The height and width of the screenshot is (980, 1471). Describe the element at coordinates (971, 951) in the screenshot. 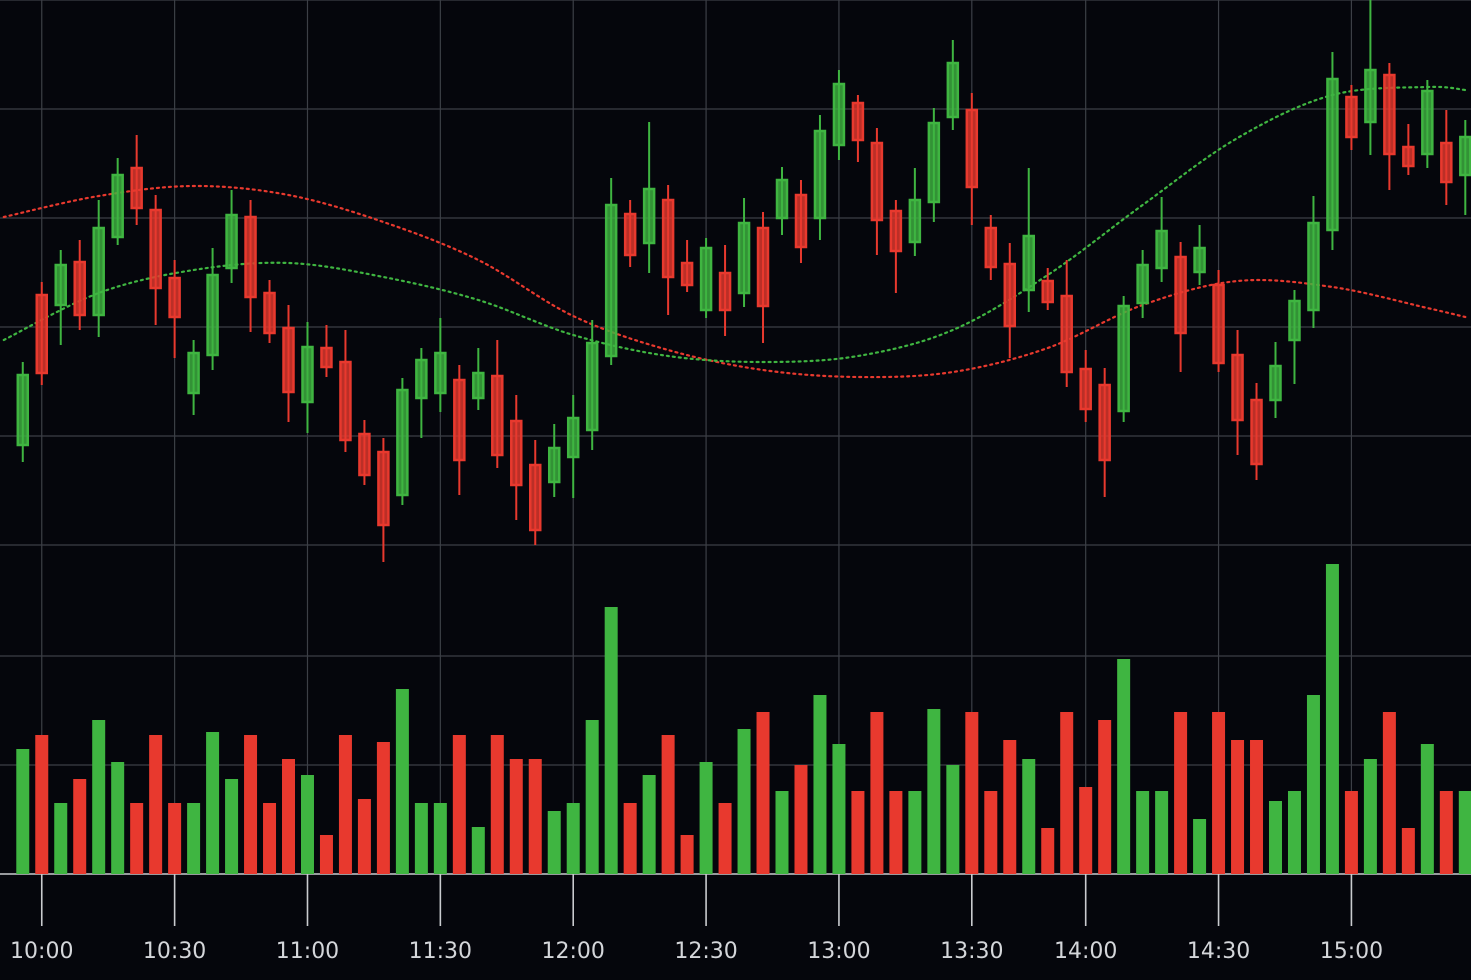

I see `x-tick-label: 13:30` at that location.